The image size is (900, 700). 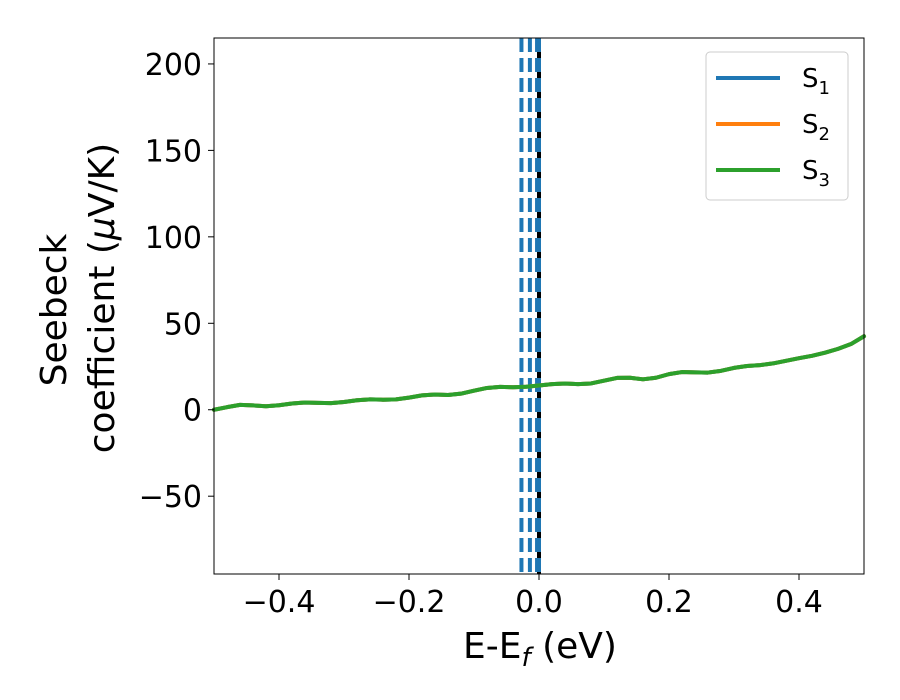 What do you see at coordinates (539, 602) in the screenshot?
I see `x-tick-label: 0.0` at bounding box center [539, 602].